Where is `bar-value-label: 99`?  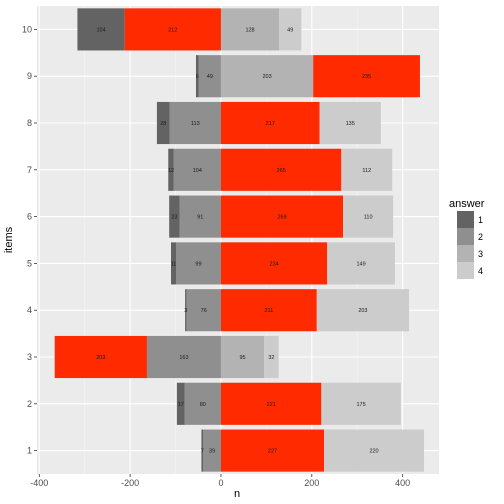 bar-value-label: 99 is located at coordinates (198, 264).